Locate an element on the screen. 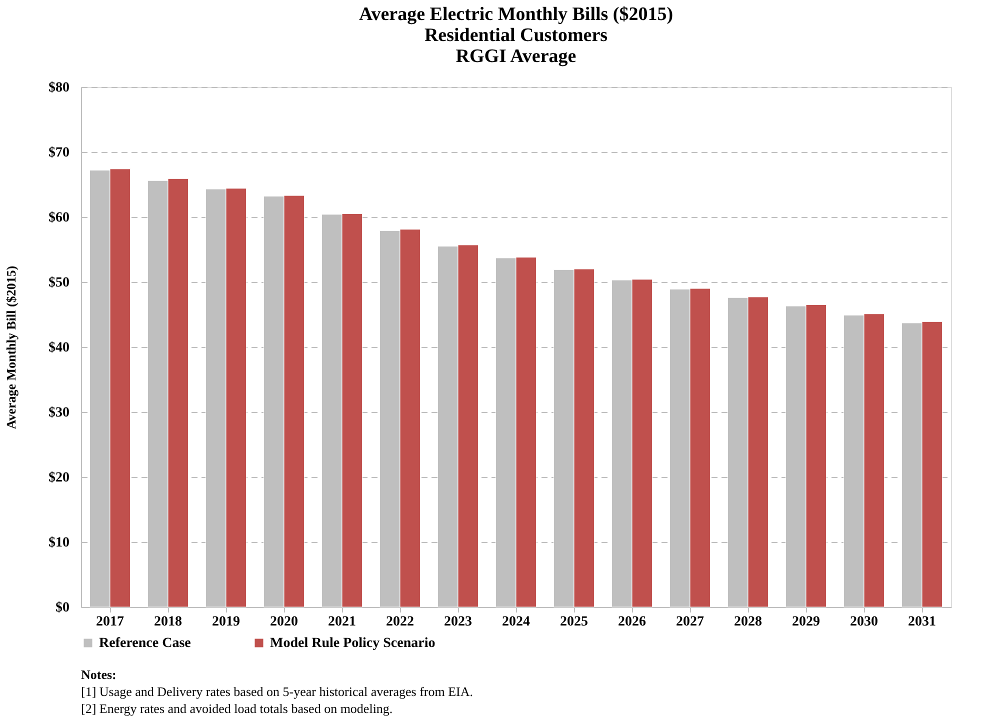  x-tick-label: 2021 is located at coordinates (342, 622).